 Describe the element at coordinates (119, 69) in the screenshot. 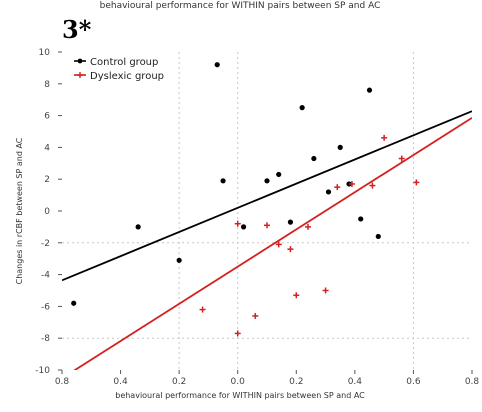

I see `legend: Control group Dyslexic group` at that location.